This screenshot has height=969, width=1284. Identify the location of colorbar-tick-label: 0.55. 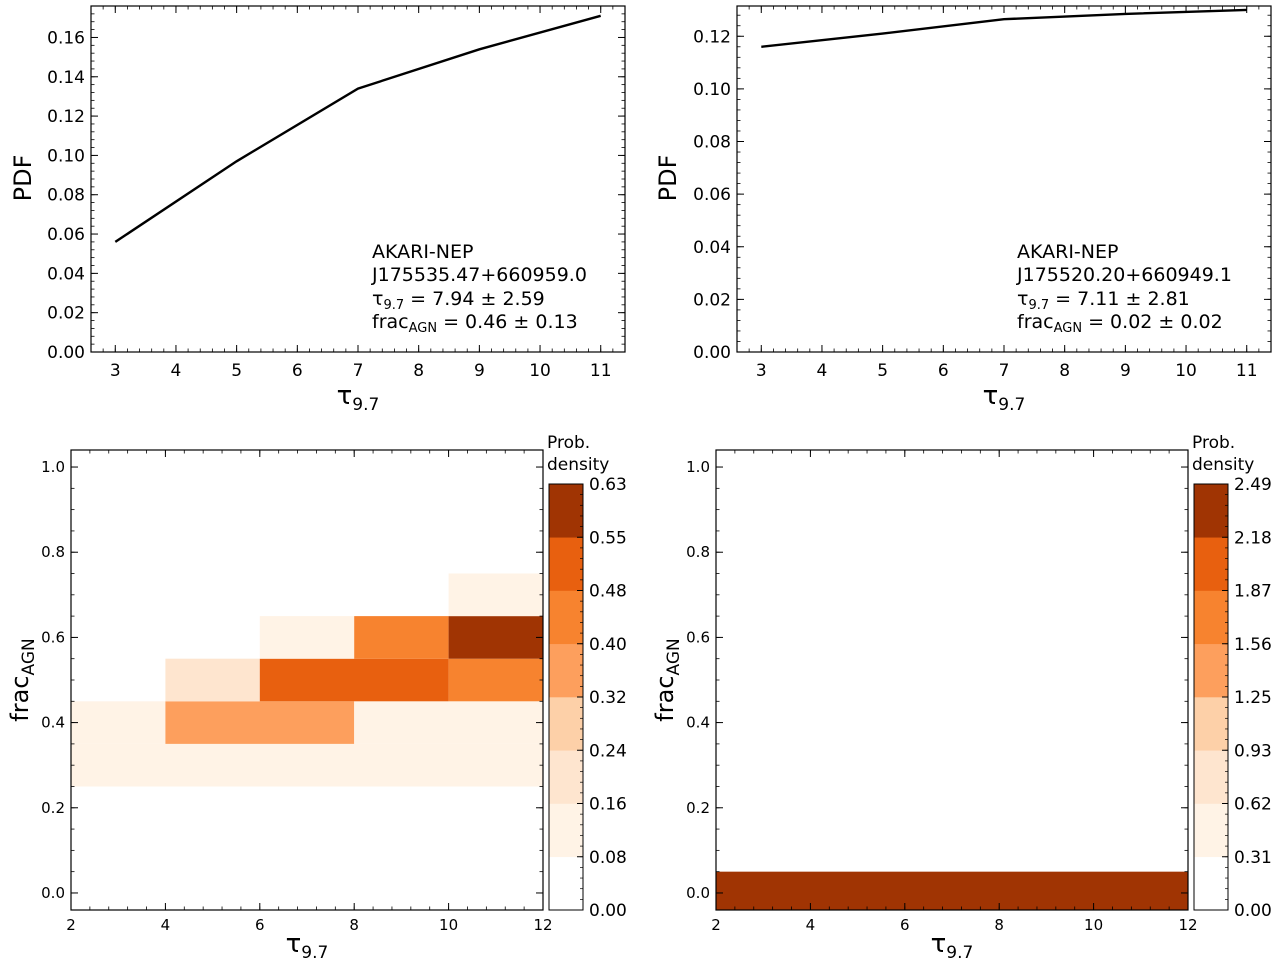
(608, 538).